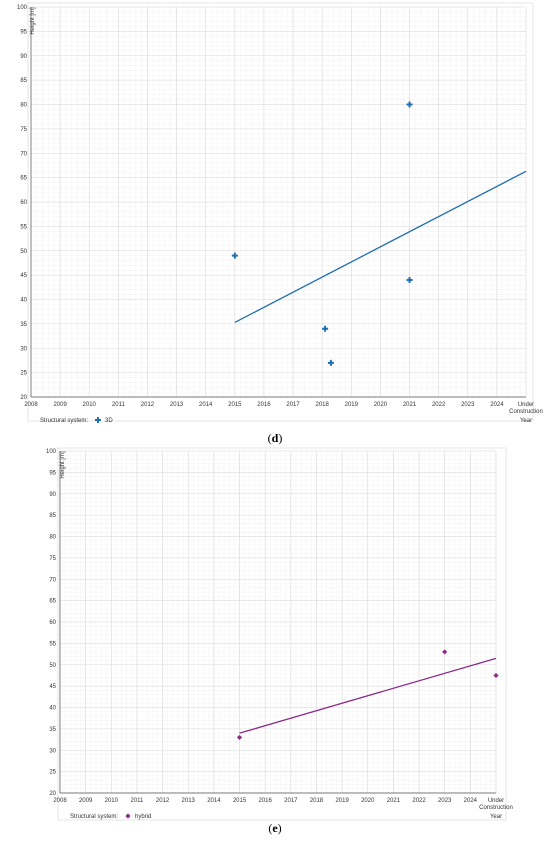 Image resolution: width=550 pixels, height=842 pixels. What do you see at coordinates (143, 817) in the screenshot?
I see `legend-entry: hybrid` at bounding box center [143, 817].